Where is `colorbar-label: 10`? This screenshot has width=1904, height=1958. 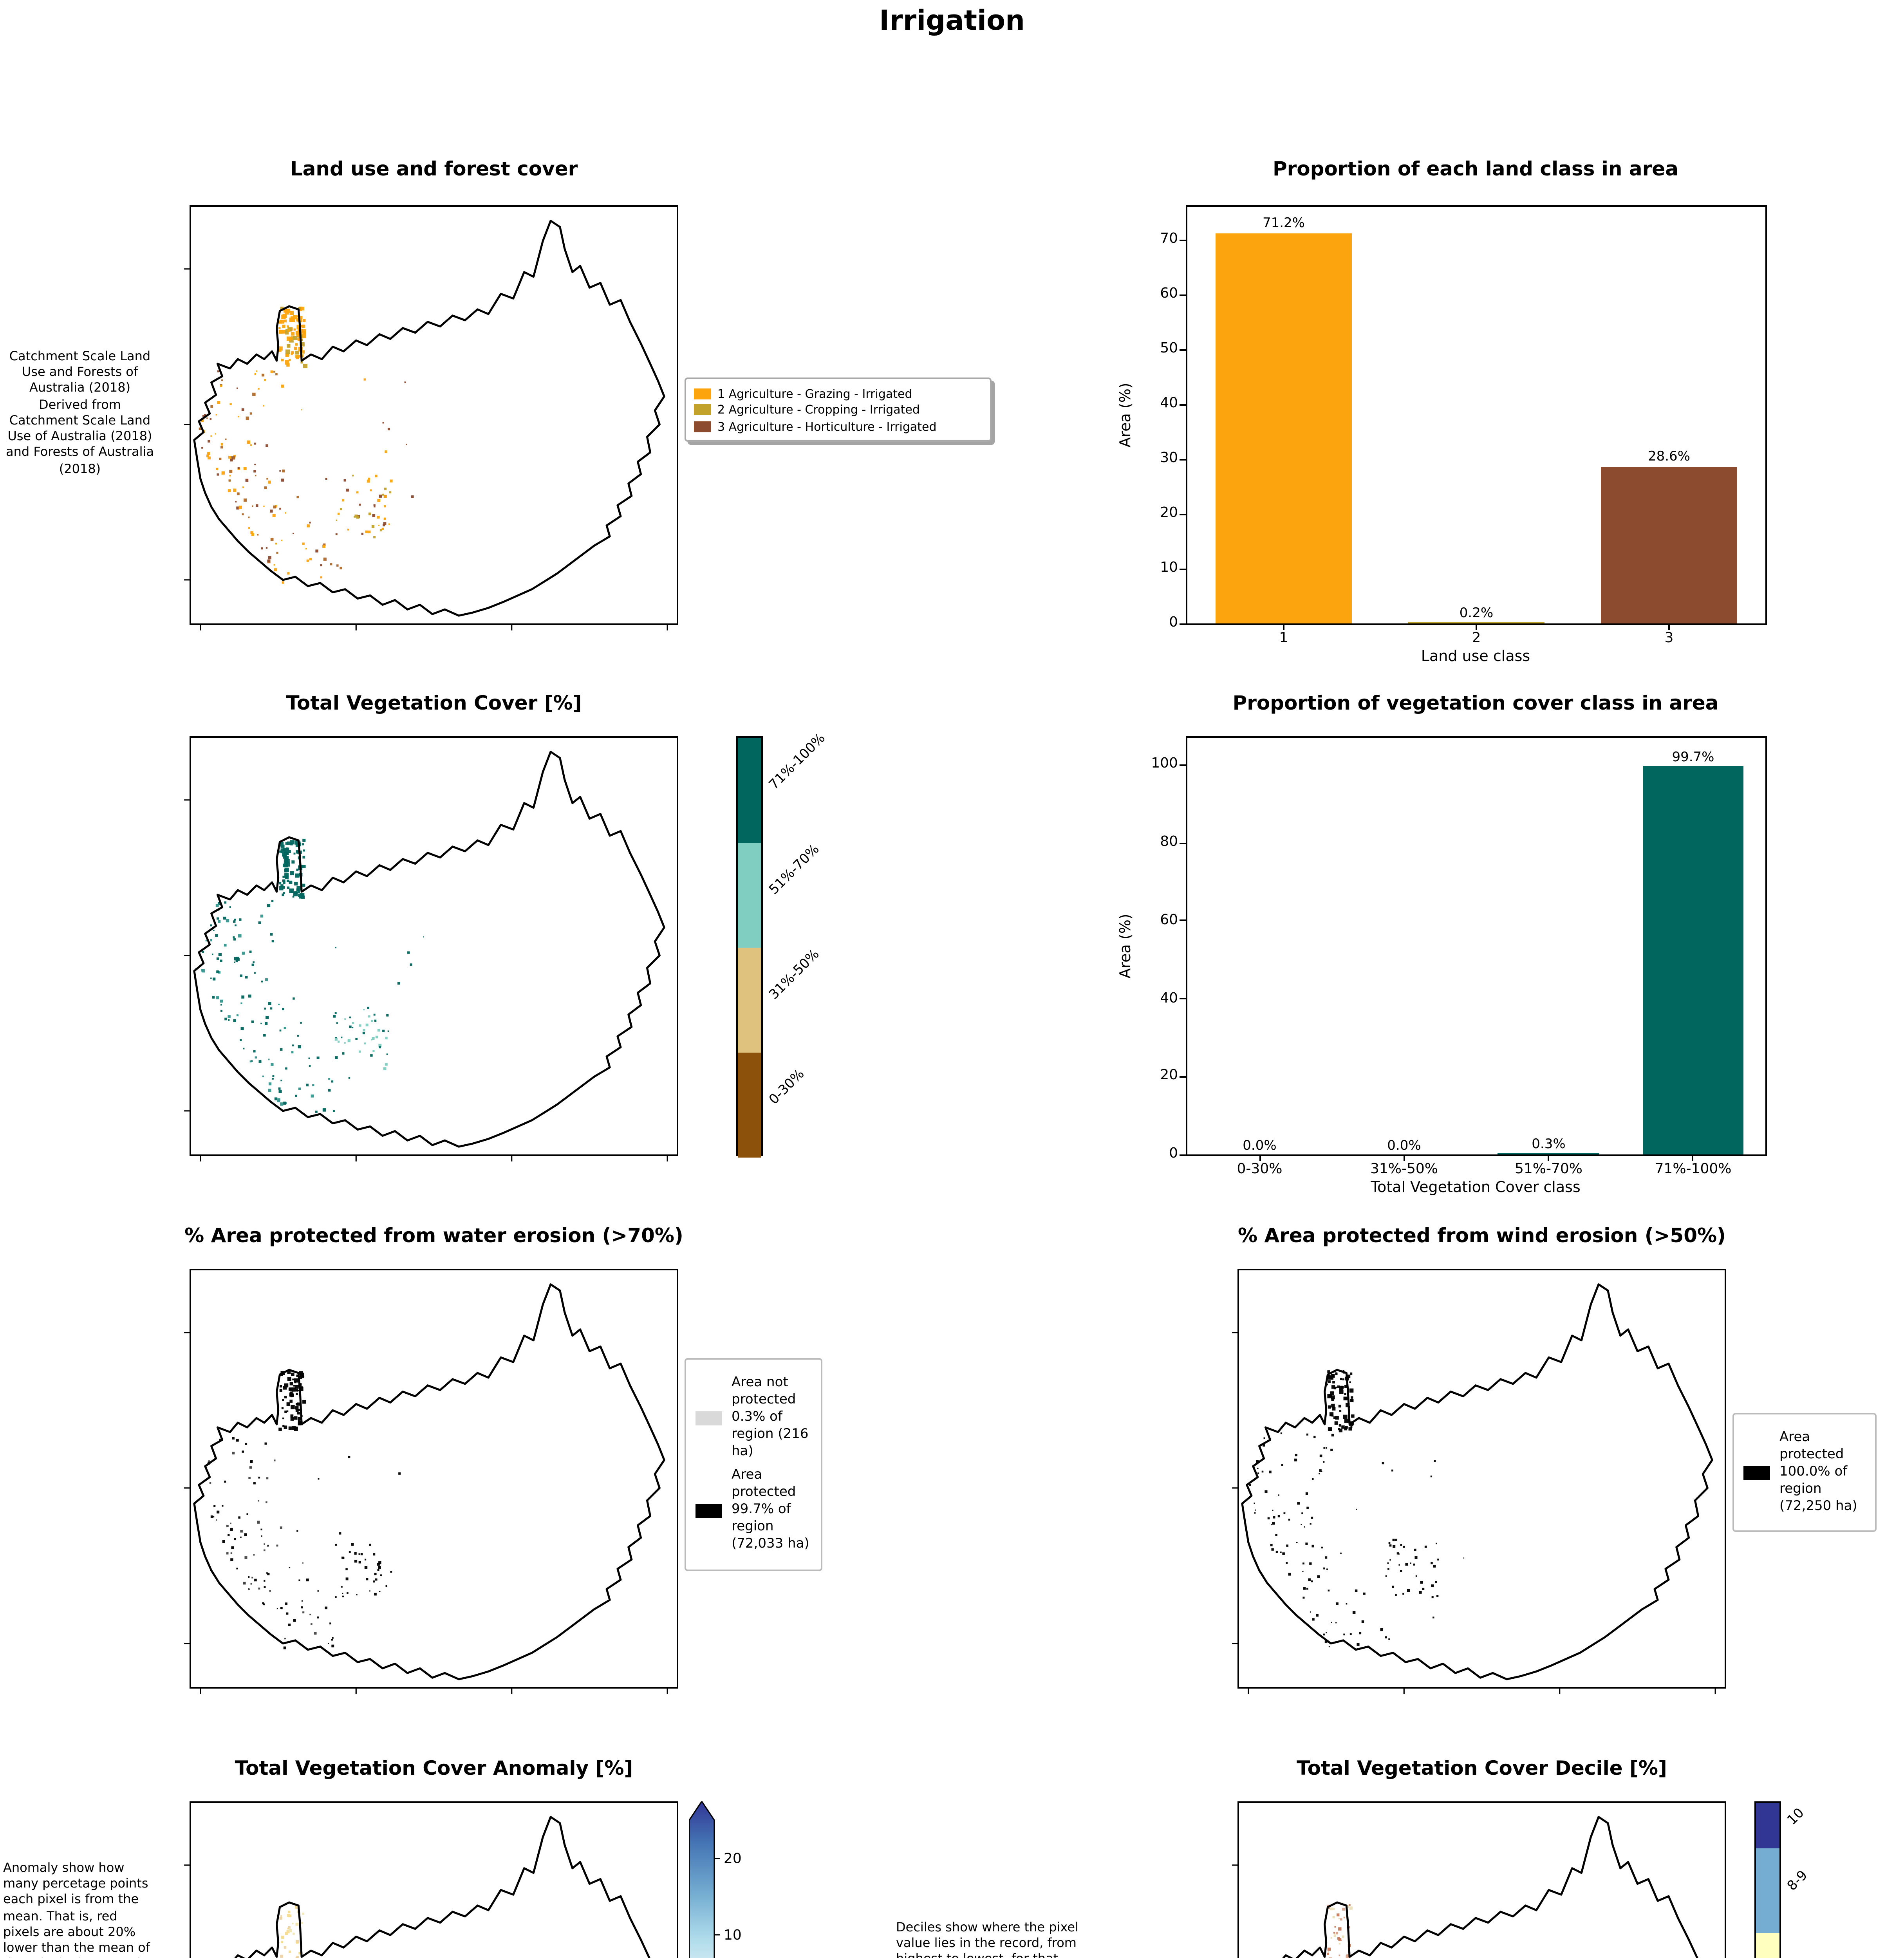 colorbar-label: 10 is located at coordinates (1796, 1818).